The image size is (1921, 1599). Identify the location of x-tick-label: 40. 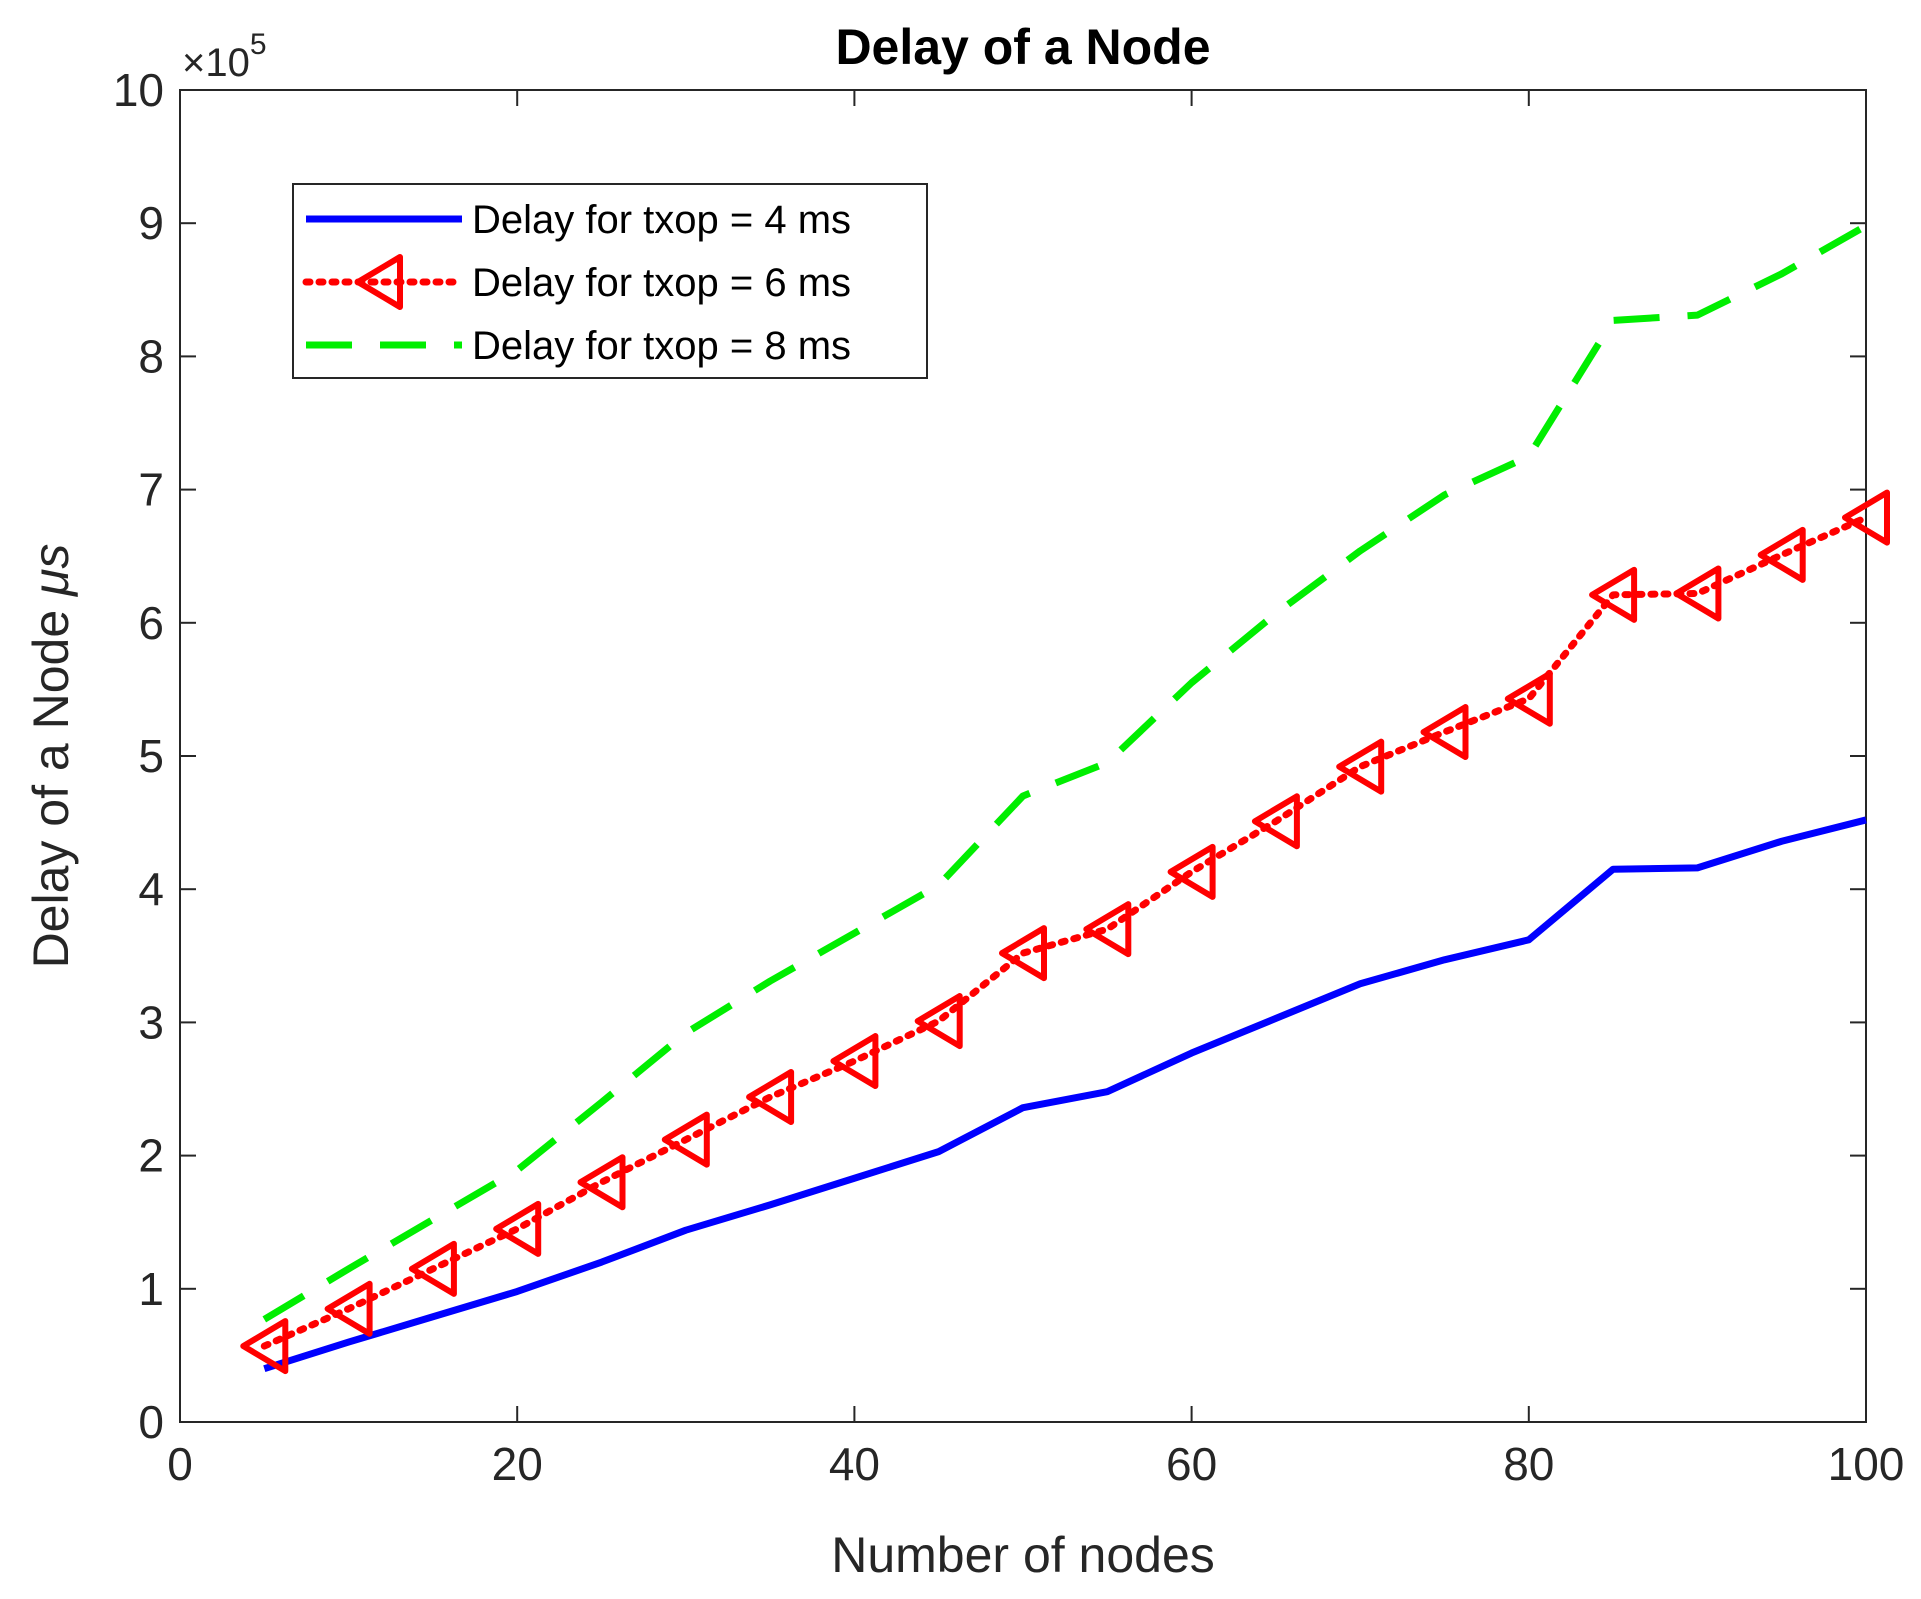
(854, 1464).